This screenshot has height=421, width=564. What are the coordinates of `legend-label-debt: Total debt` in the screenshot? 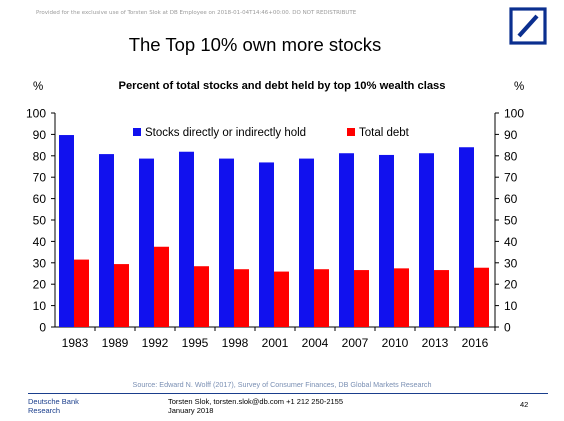 It's located at (384, 133).